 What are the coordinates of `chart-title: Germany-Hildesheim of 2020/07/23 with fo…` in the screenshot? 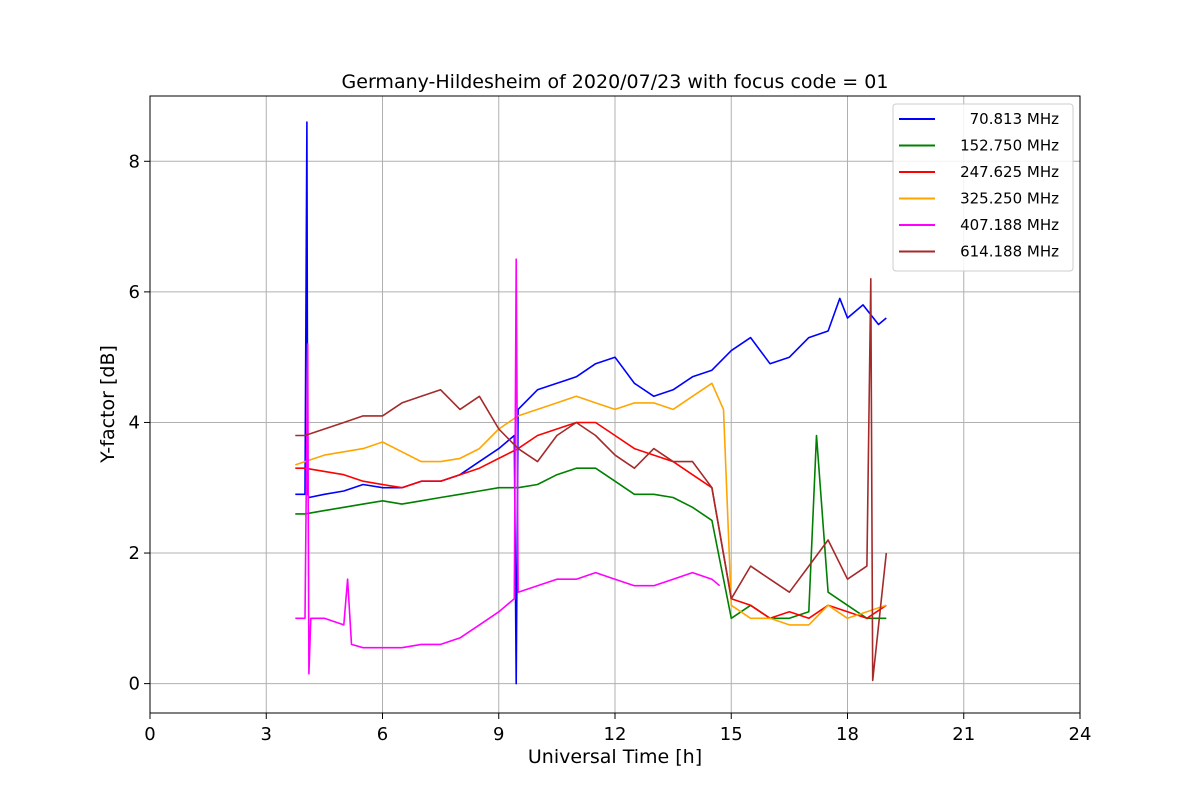 It's located at (615, 82).